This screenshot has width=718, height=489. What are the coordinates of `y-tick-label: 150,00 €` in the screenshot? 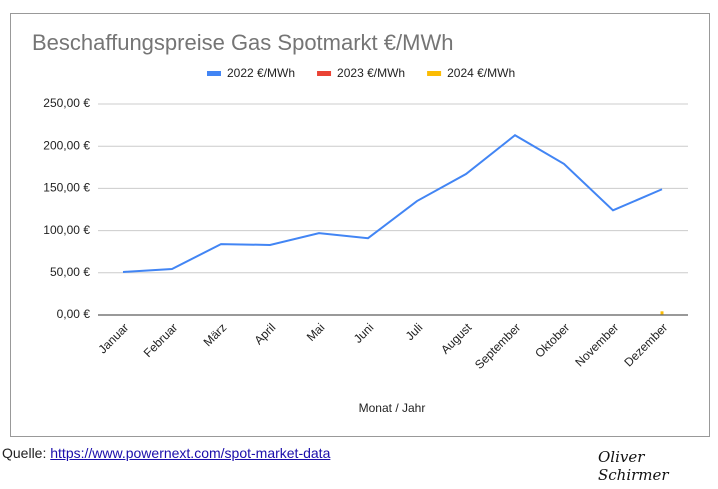 It's located at (66, 188).